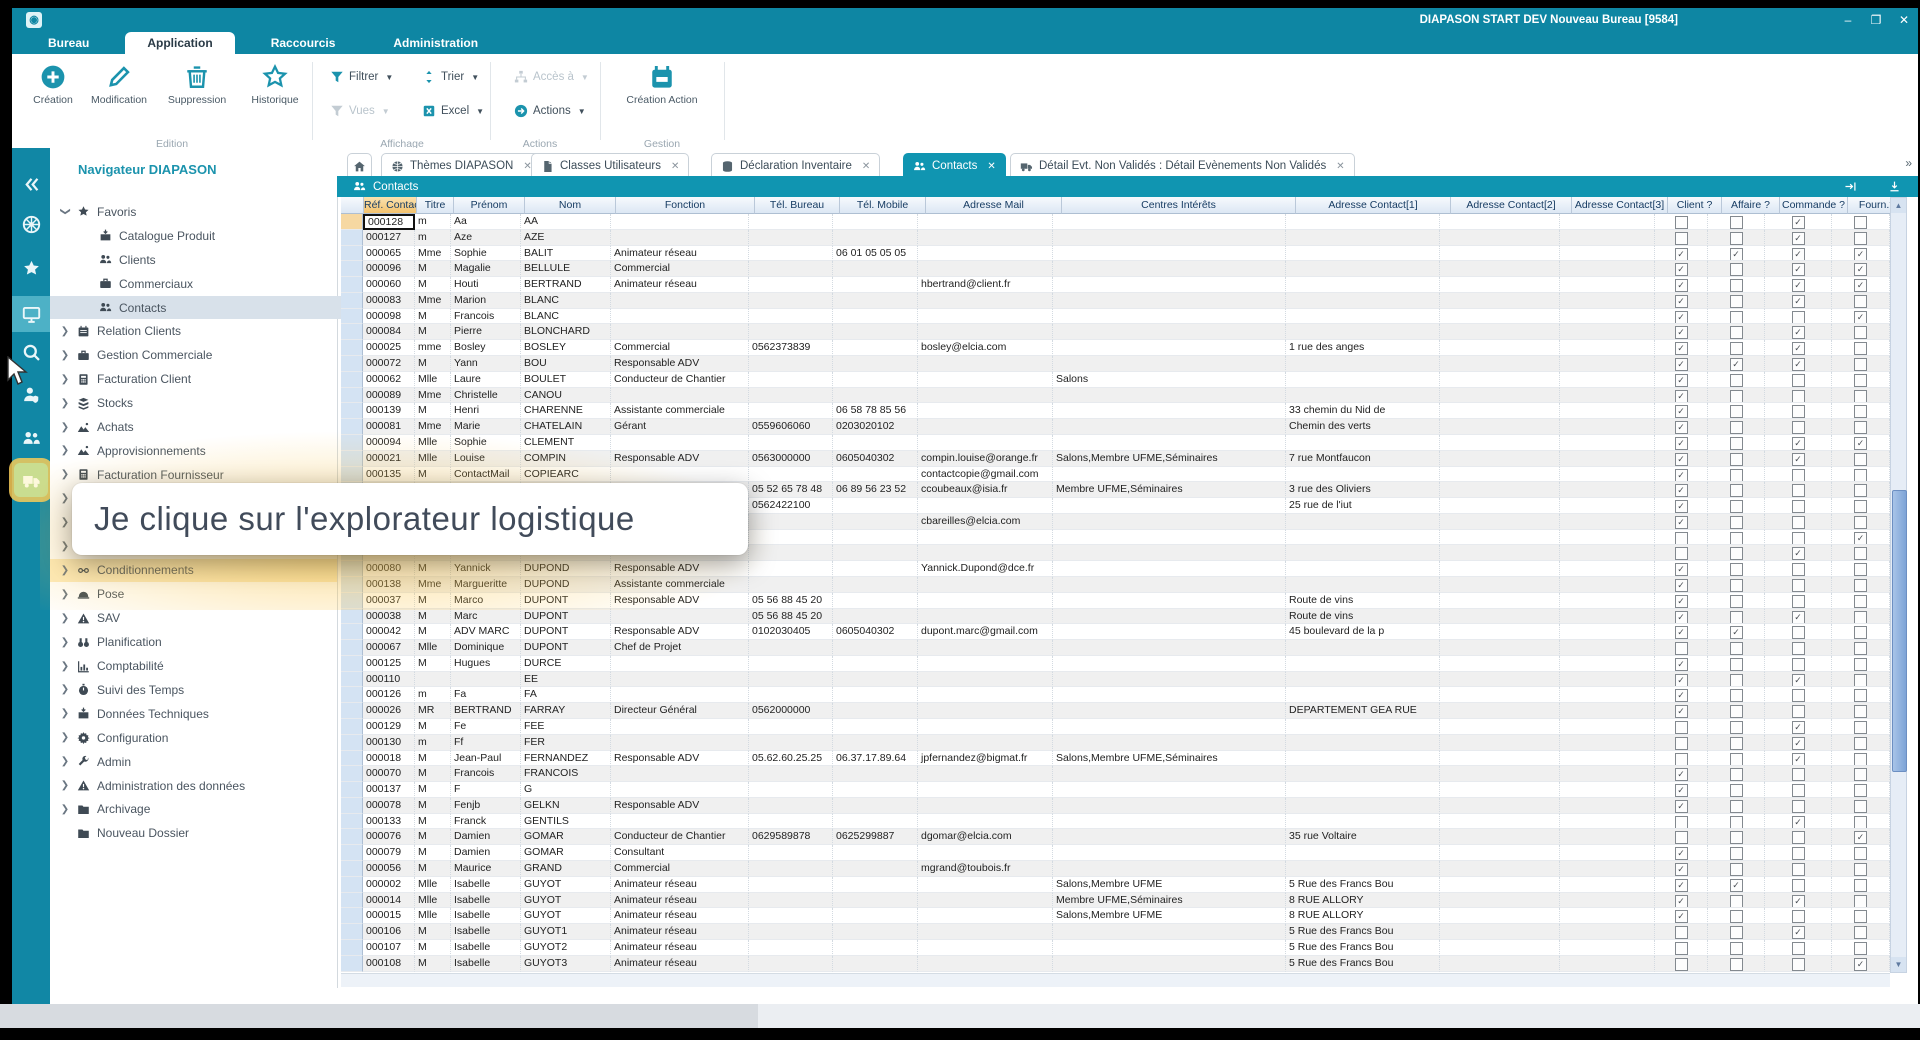 The width and height of the screenshot is (1920, 1040). I want to click on nav-item-gestion-commerciale: ❯ Gestion Commerciale, so click(193, 355).